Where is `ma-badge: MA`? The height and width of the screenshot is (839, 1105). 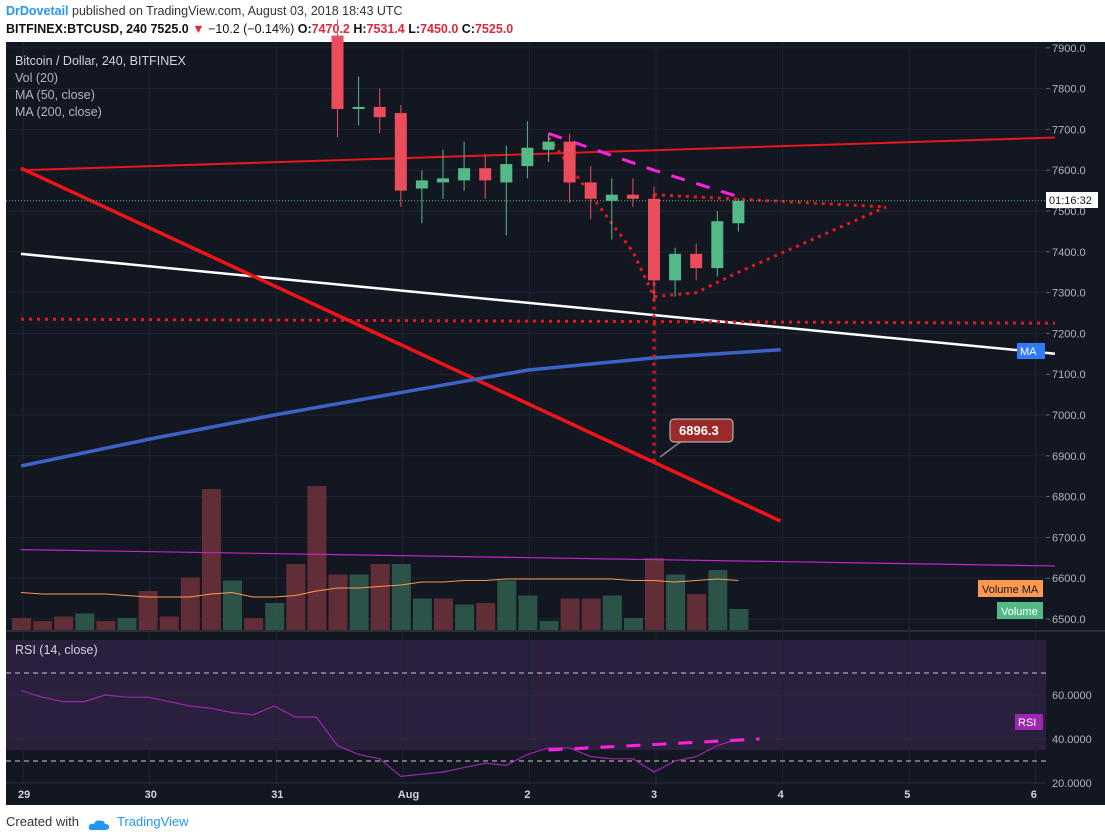 ma-badge: MA is located at coordinates (1031, 351).